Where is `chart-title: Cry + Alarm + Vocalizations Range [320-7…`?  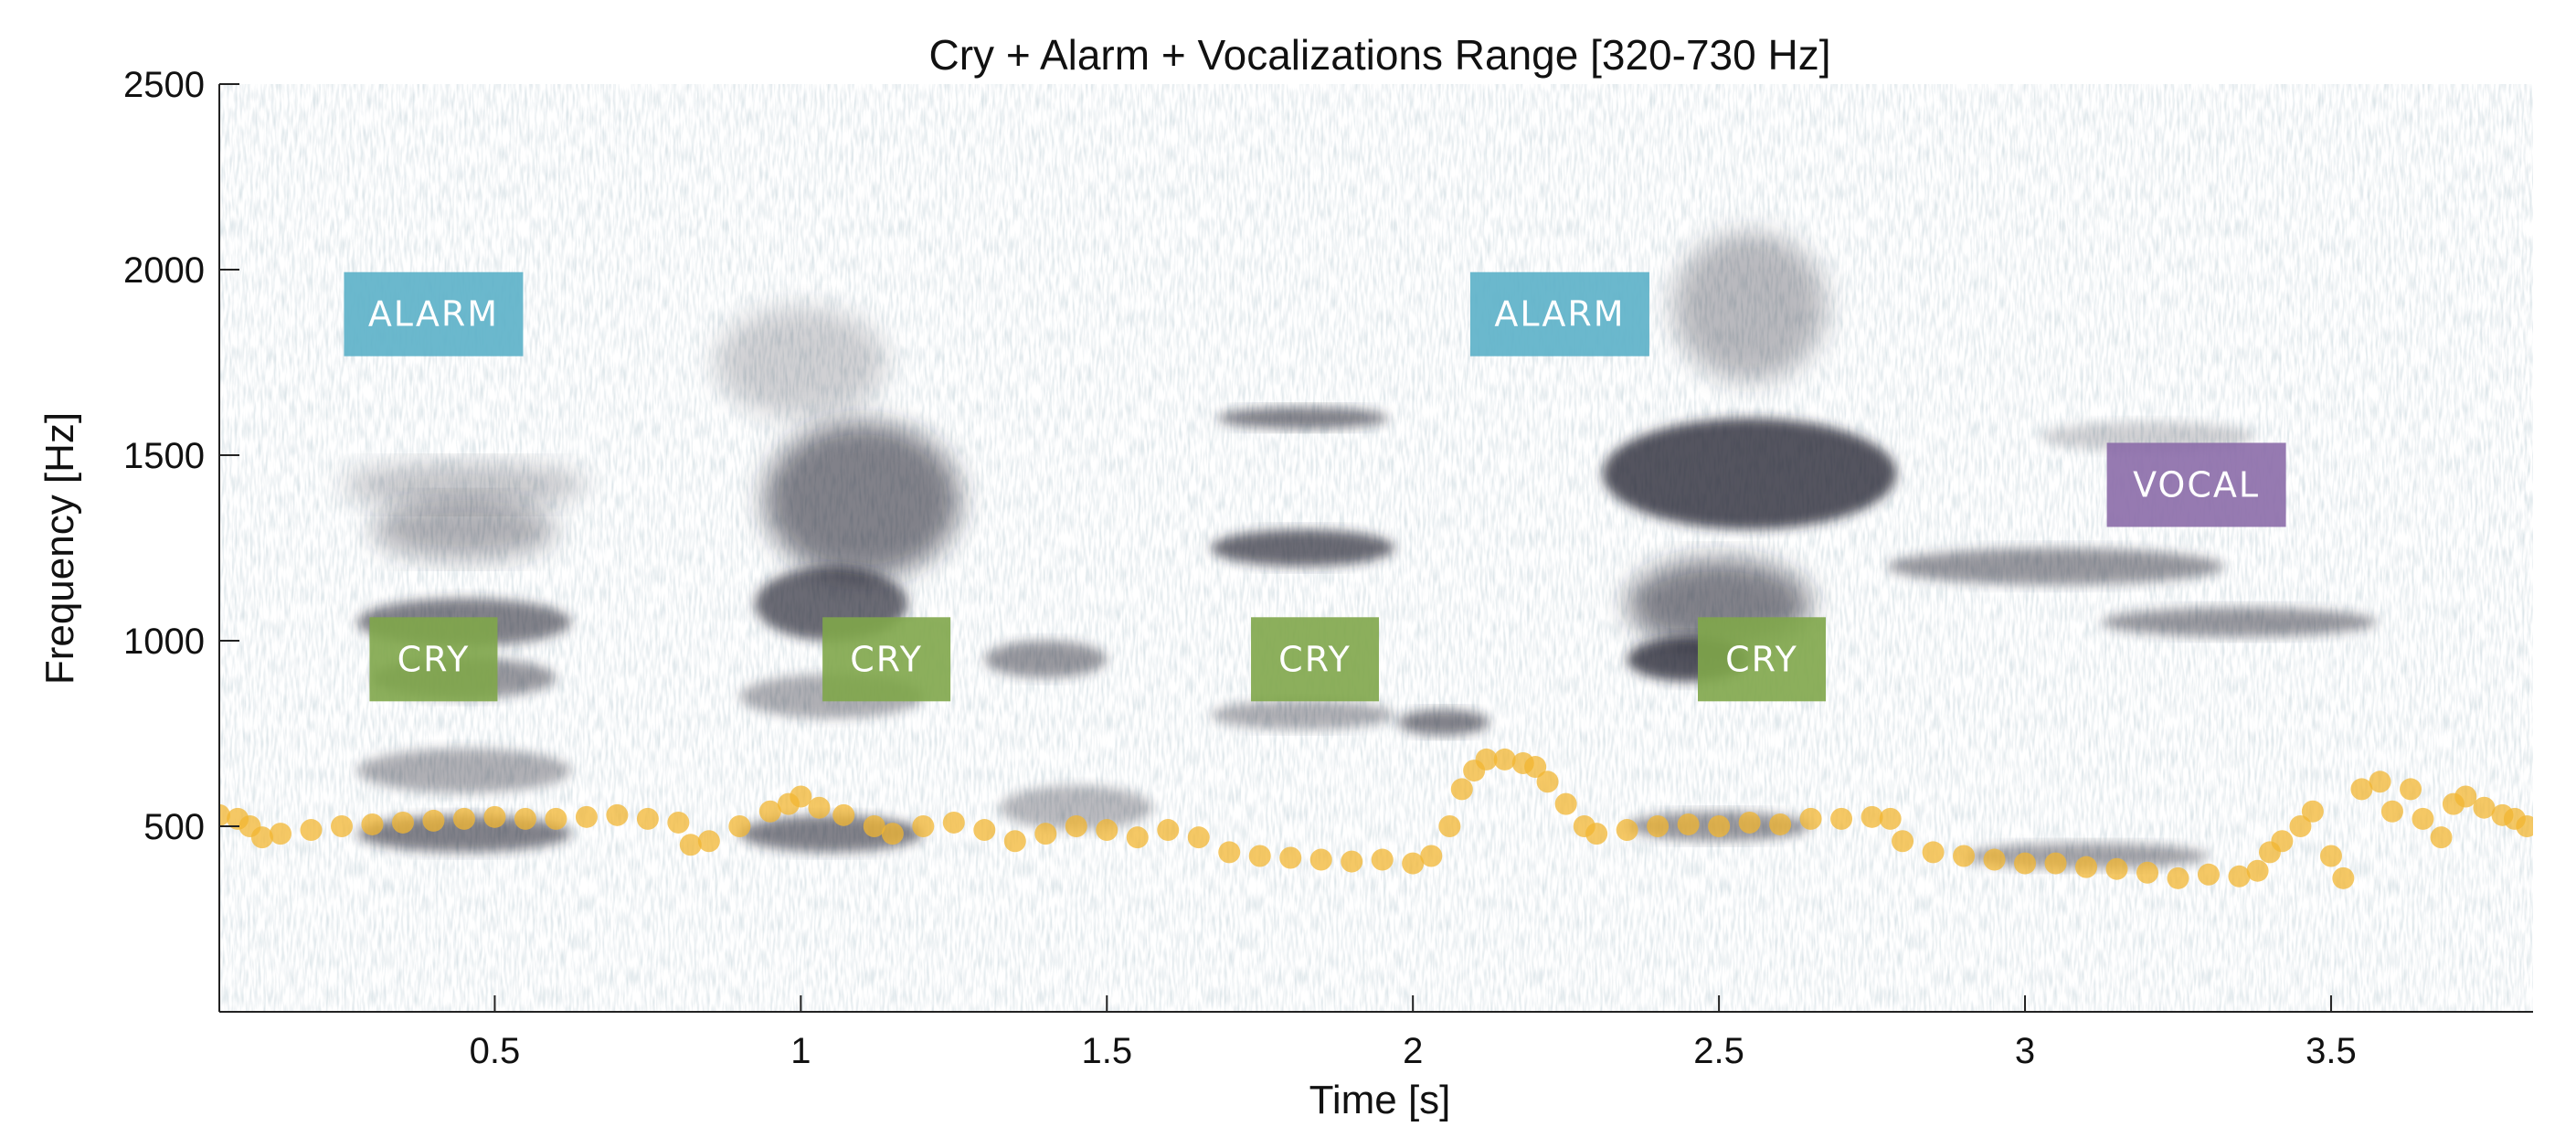 chart-title: Cry + Alarm + Vocalizations Range [320-7… is located at coordinates (1380, 55).